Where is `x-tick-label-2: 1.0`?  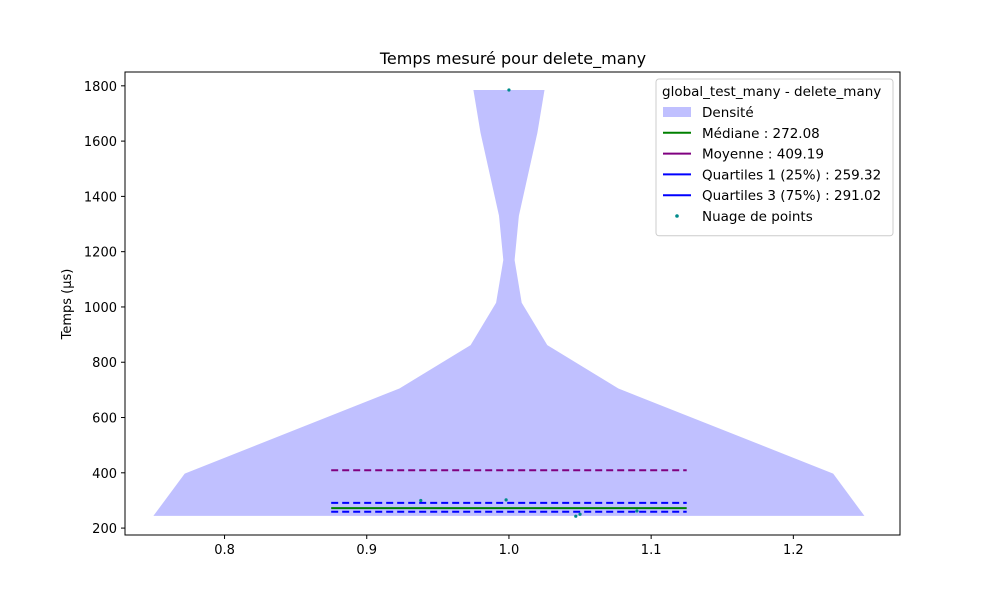 x-tick-label-2: 1.0 is located at coordinates (509, 550).